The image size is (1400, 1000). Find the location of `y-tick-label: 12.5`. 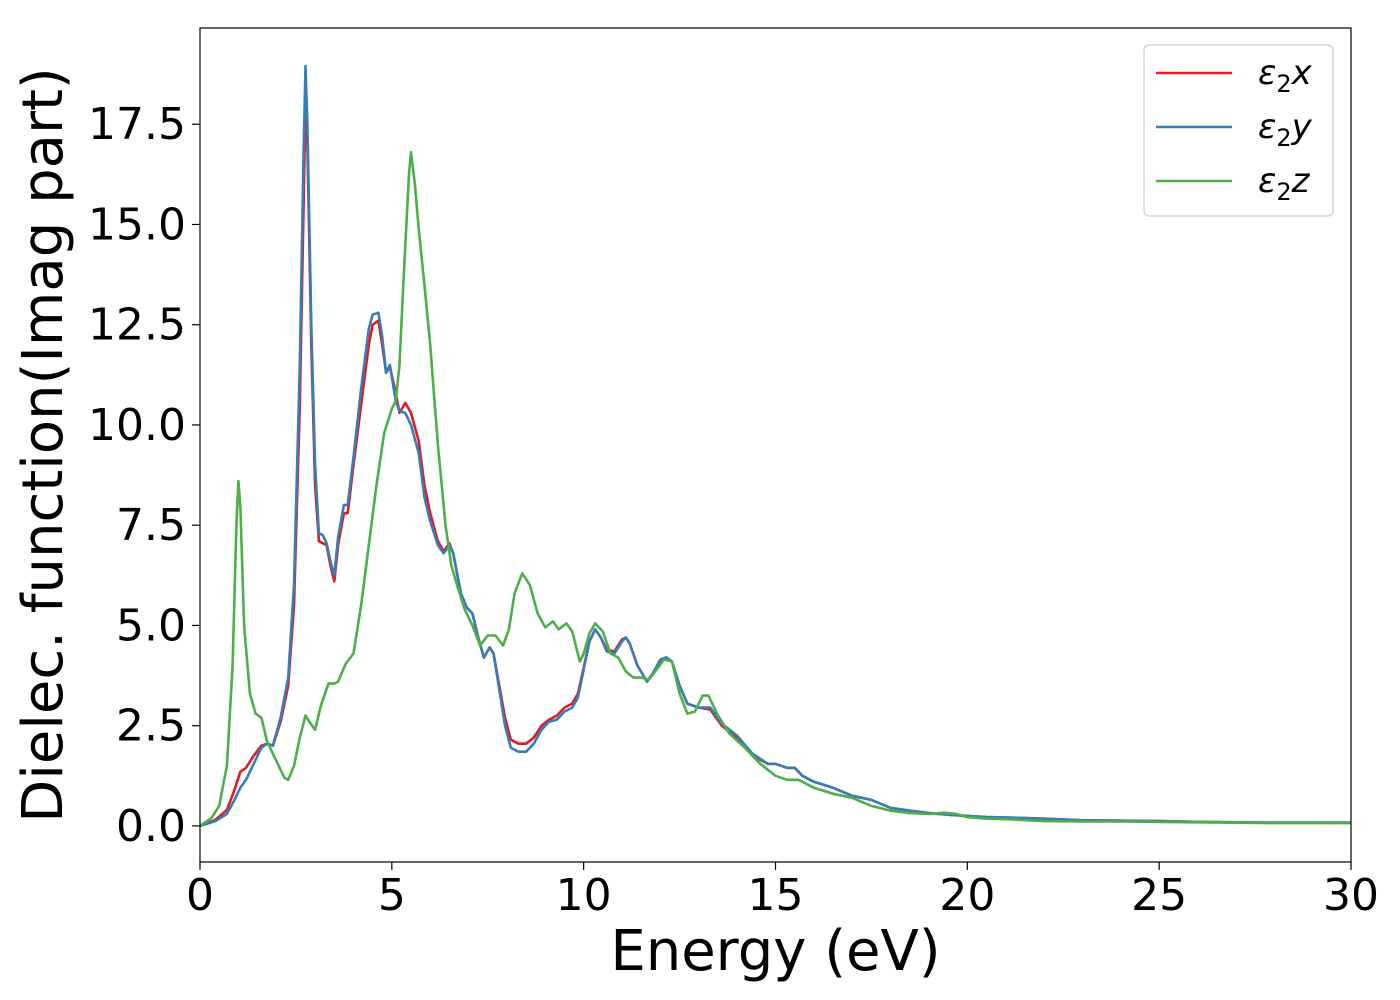

y-tick-label: 12.5 is located at coordinates (137, 325).